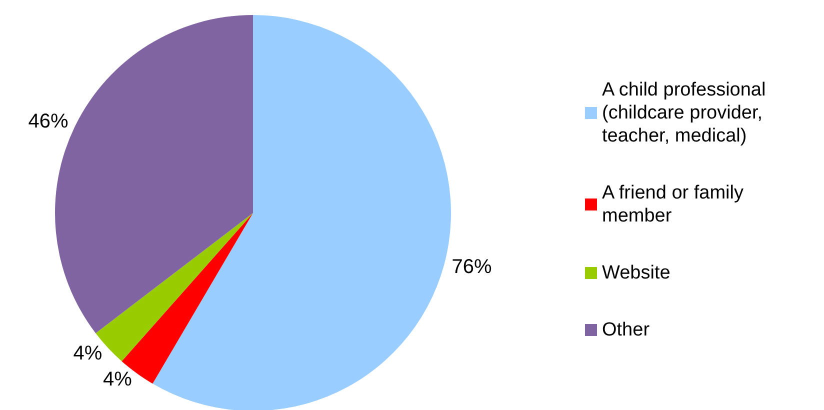 This screenshot has height=410, width=824. Describe the element at coordinates (472, 267) in the screenshot. I see `data-label: 76%` at that location.